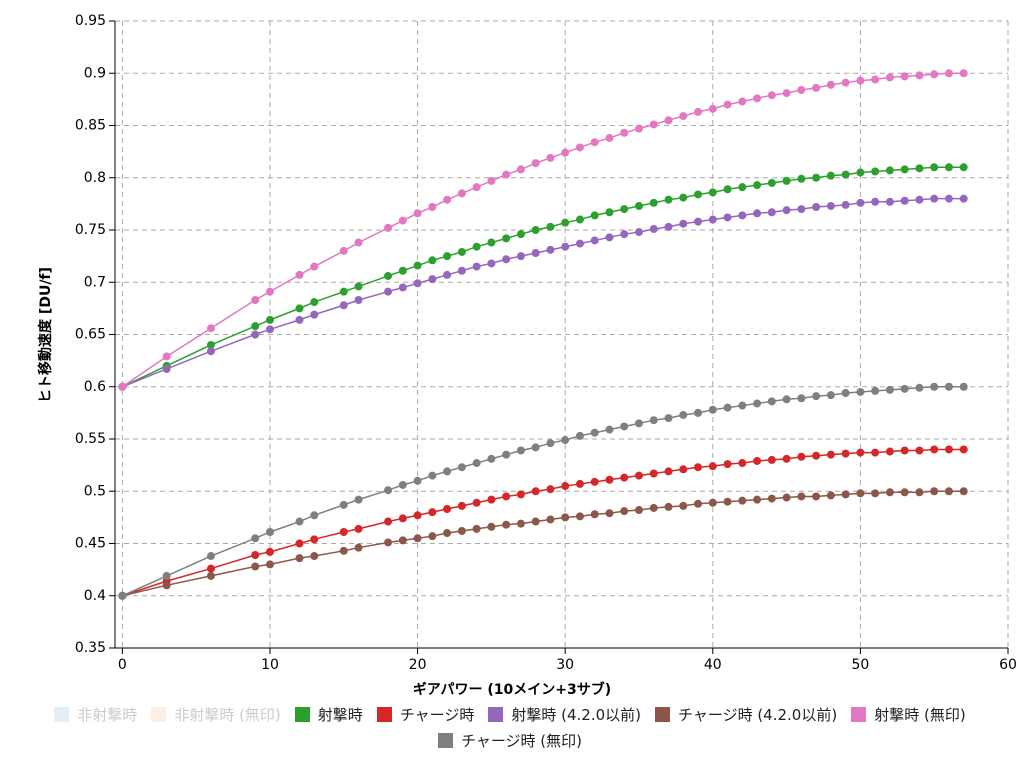  Describe the element at coordinates (564, 714) in the screenshot. I see `legend-item: 射撃時 (4.2.0以前)` at that location.